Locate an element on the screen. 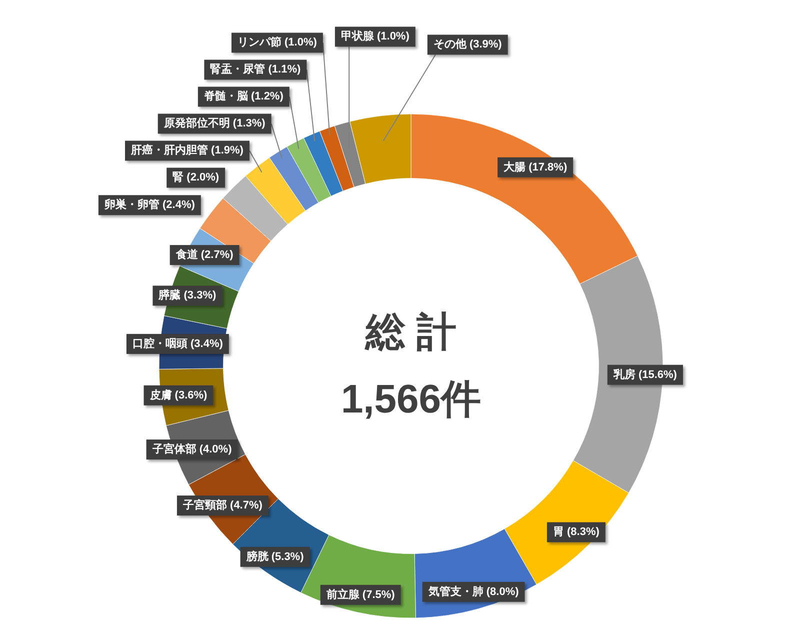 The width and height of the screenshot is (794, 640). slice-label: 肝癌・肝内胆管 (1.9%) is located at coordinates (187, 150).